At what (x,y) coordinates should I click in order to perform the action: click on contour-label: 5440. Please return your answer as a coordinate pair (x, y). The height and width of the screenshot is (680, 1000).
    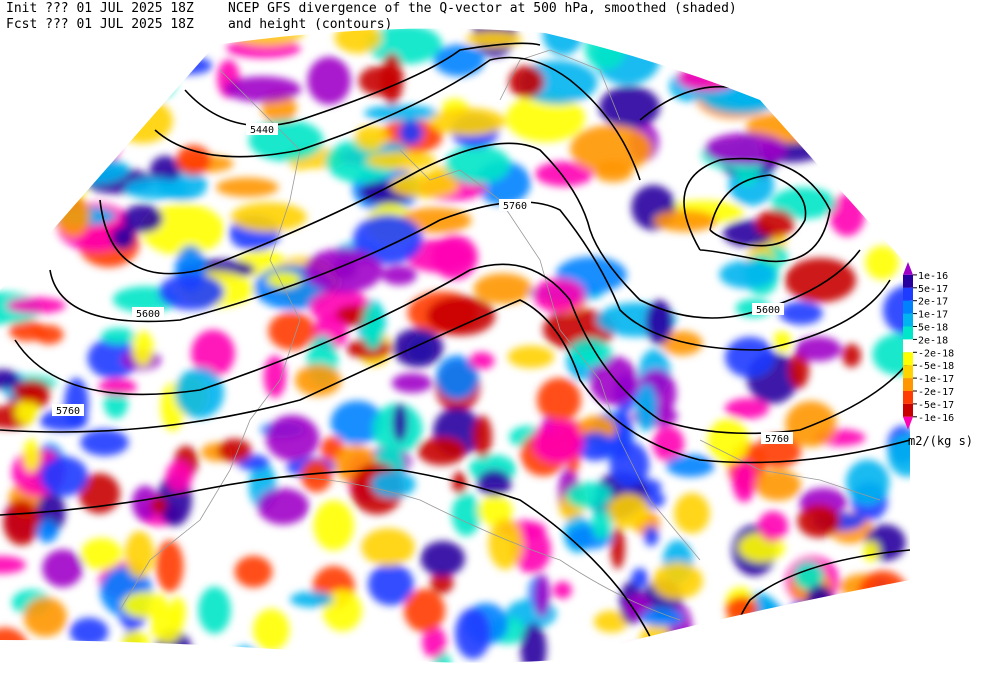
    Looking at the image, I should click on (262, 130).